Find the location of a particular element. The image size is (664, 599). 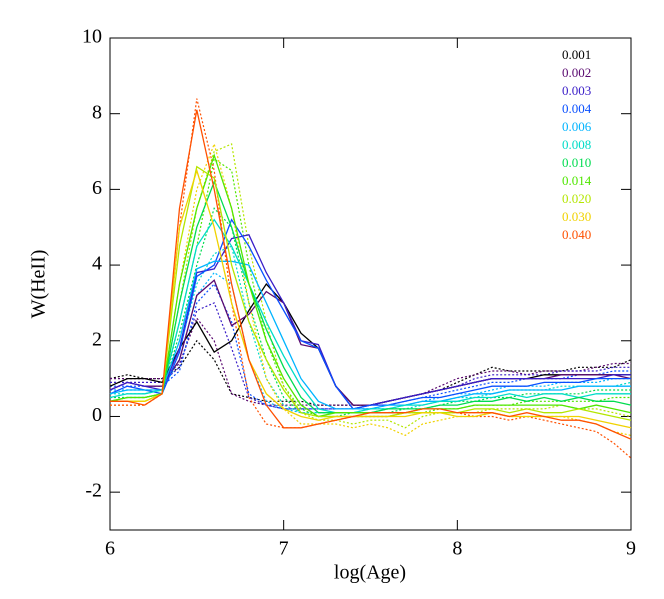

legend-entry: 0.008 is located at coordinates (576, 144).